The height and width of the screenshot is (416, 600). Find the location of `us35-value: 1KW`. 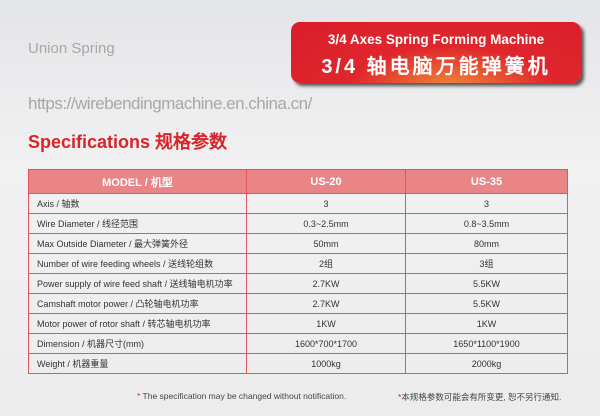

us35-value: 1KW is located at coordinates (486, 323).